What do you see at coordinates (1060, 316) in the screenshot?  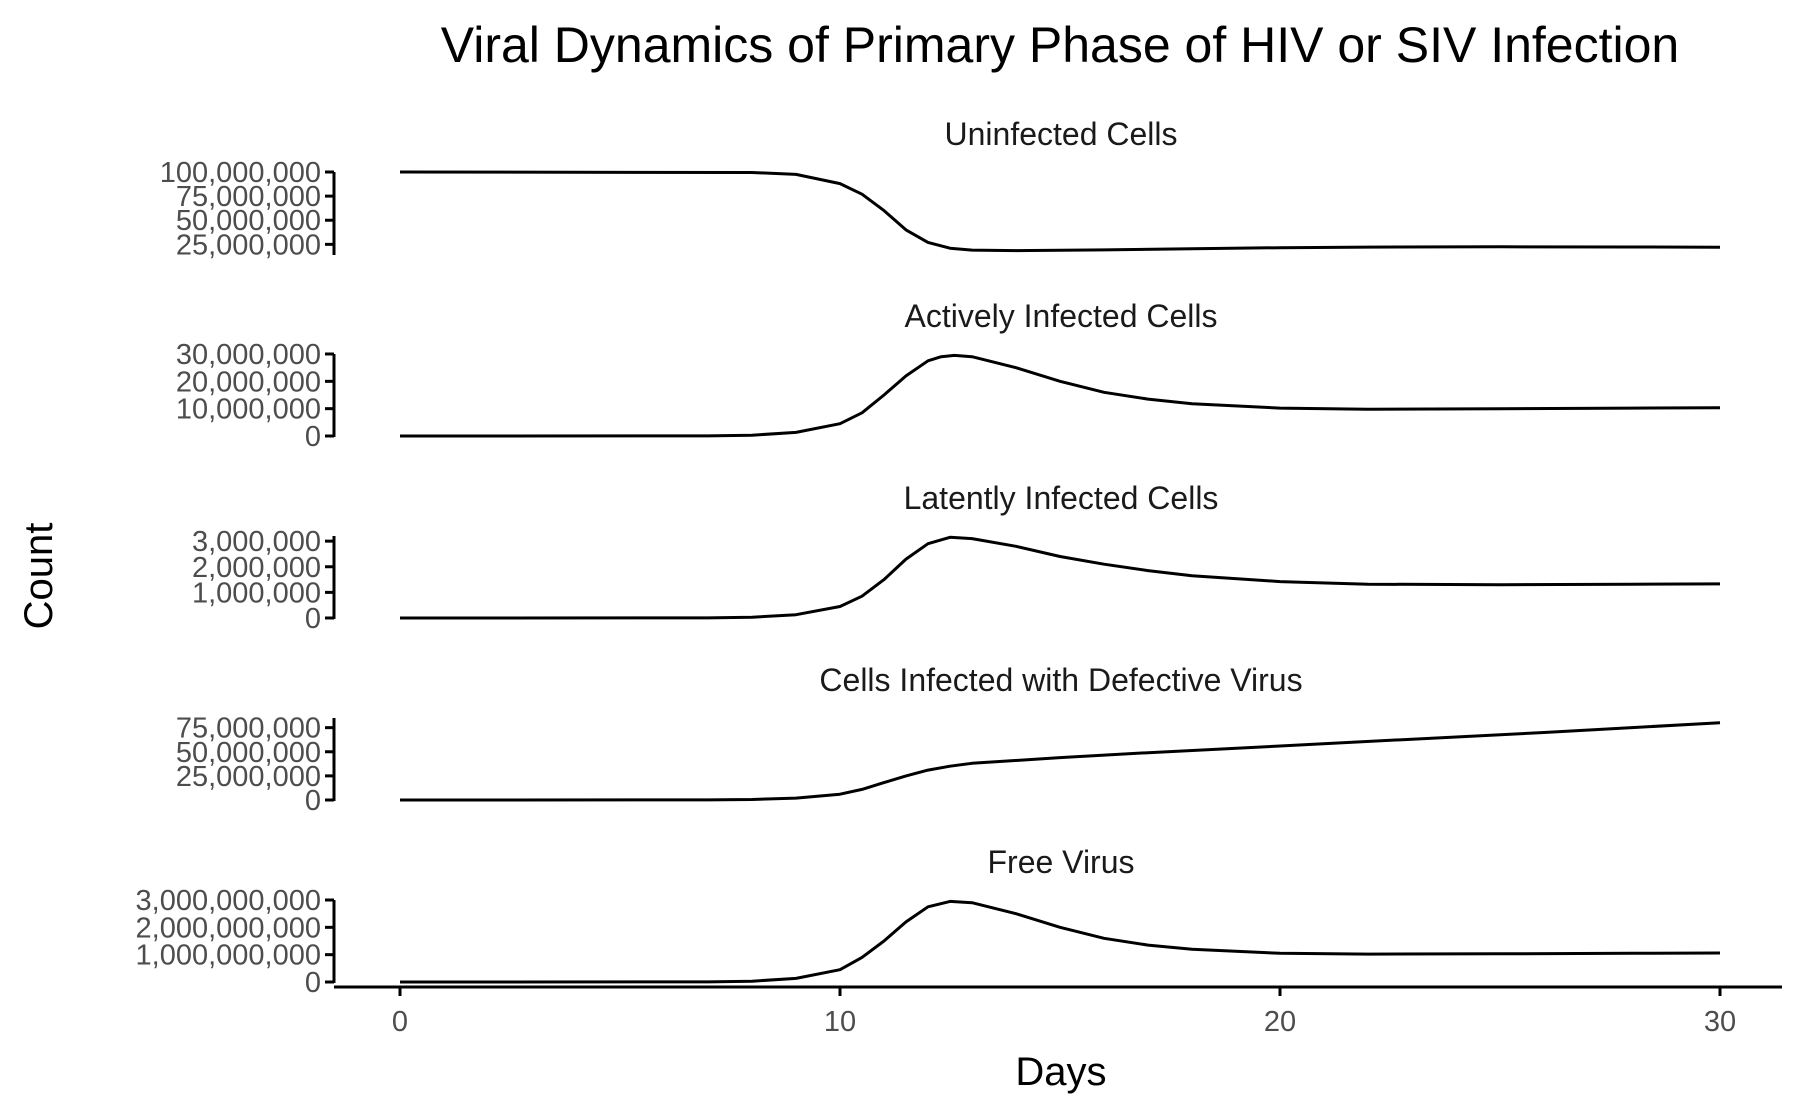 I see `facet-title: Actively Infected Cells` at bounding box center [1060, 316].